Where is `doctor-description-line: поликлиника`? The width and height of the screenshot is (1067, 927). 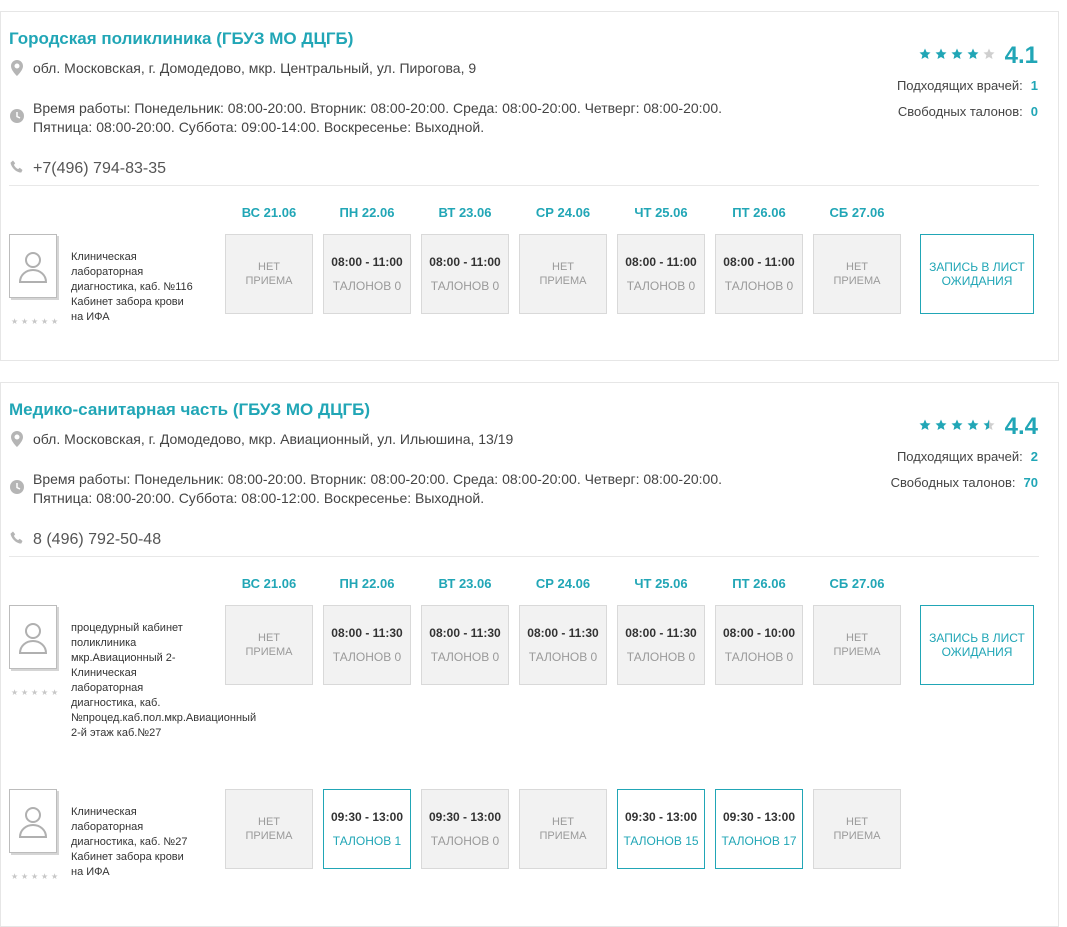
doctor-description-line: поликлиника is located at coordinates (104, 643).